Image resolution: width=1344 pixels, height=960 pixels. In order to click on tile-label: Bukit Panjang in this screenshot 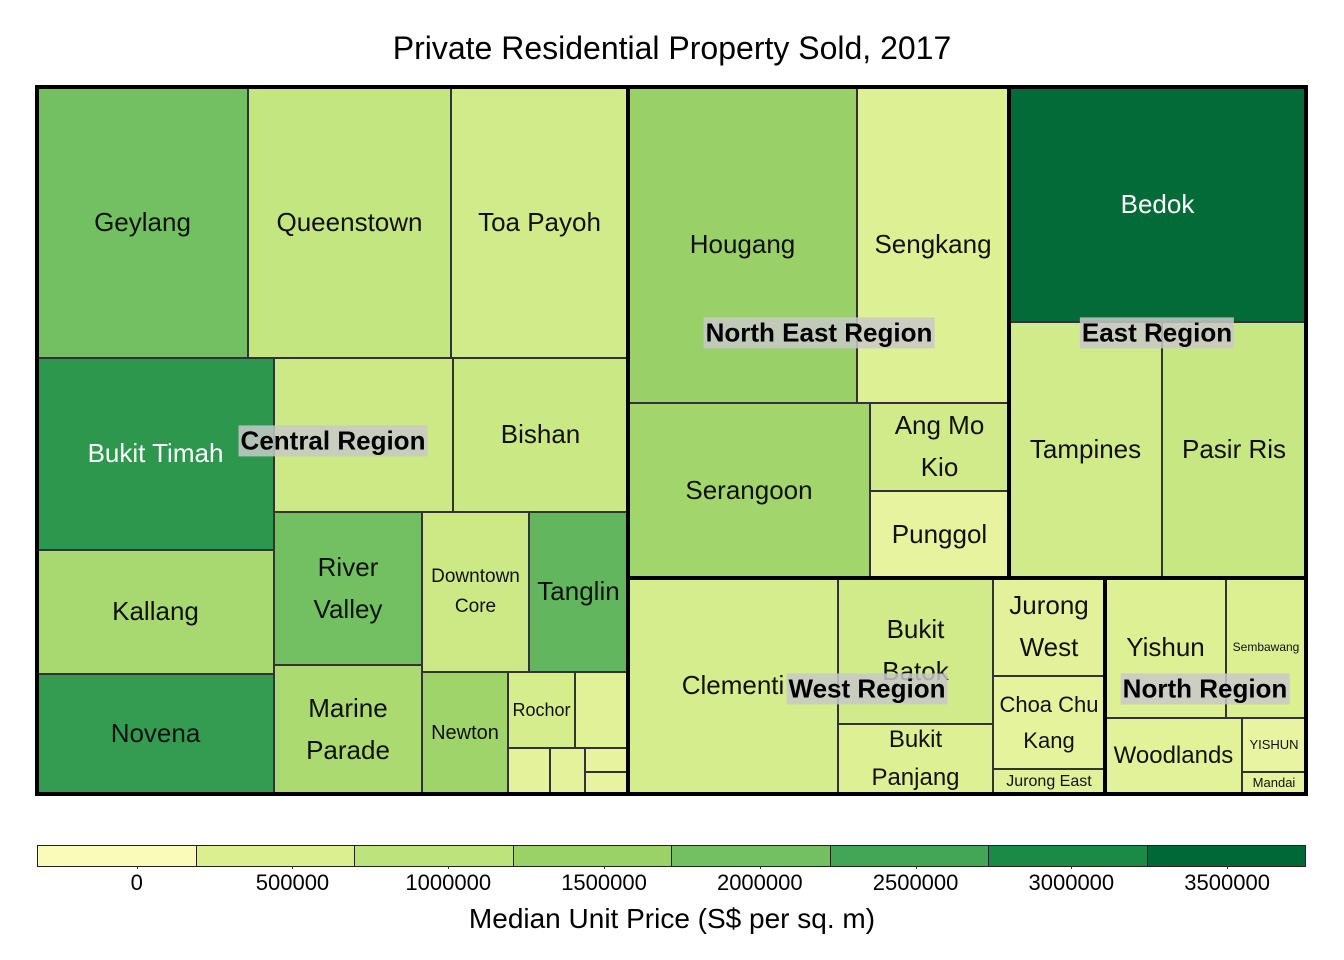, I will do `click(915, 758)`.